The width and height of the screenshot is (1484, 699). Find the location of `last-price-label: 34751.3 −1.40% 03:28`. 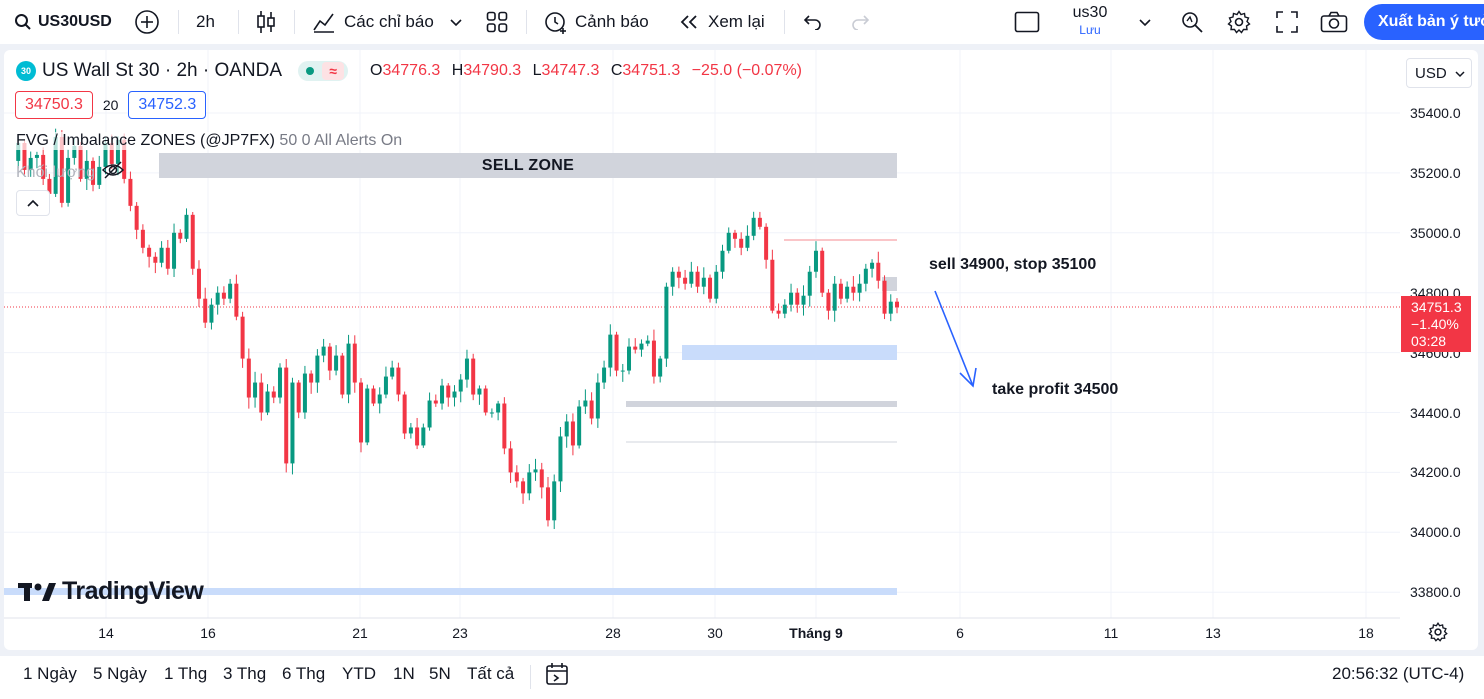

last-price-label: 34751.3 −1.40% 03:28 is located at coordinates (1436, 324).